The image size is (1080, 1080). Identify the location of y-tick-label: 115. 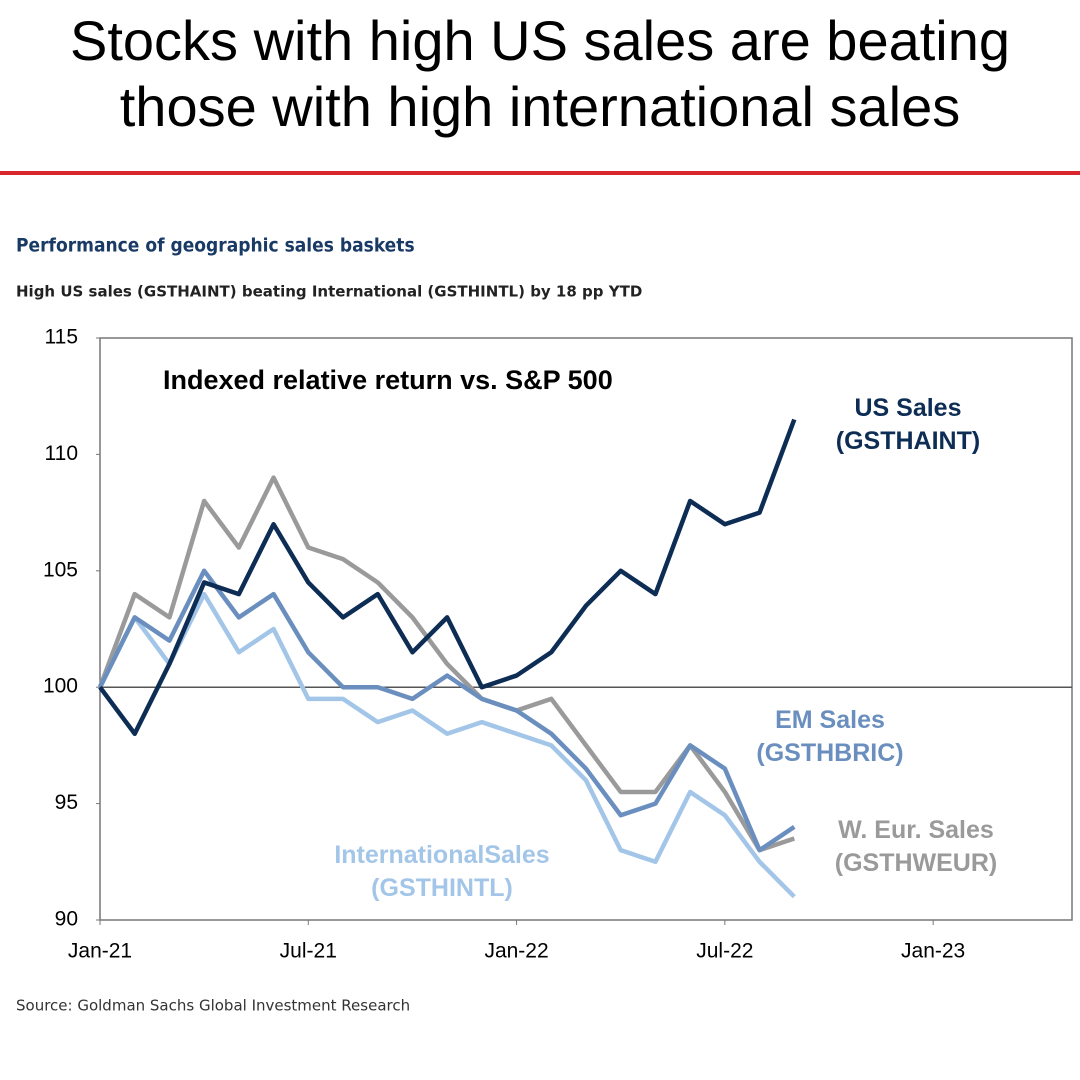
(61, 337).